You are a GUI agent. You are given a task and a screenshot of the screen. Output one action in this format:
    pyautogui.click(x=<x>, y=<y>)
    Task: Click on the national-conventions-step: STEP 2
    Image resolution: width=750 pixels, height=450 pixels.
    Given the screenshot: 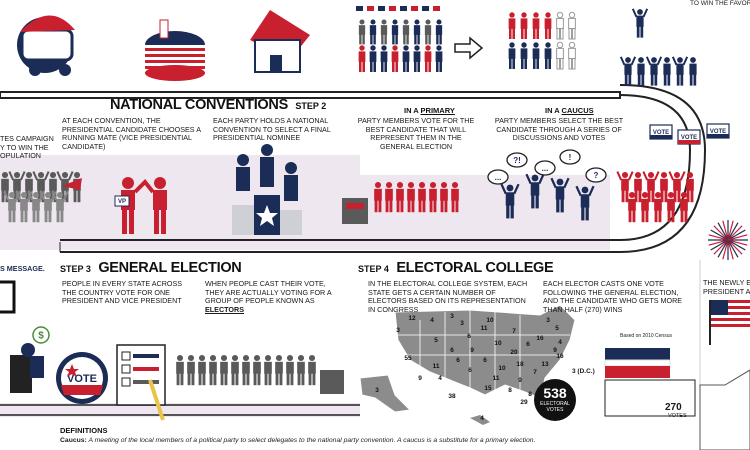 What is the action you would take?
    pyautogui.click(x=311, y=106)
    